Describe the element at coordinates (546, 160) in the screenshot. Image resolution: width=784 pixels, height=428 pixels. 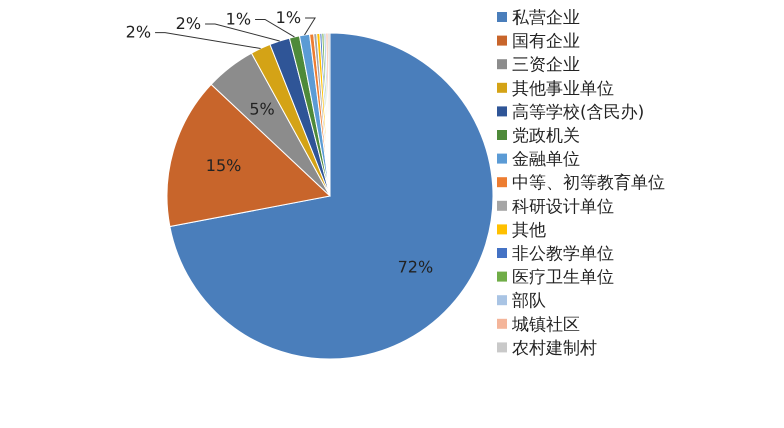
I see `legend-label: 金融单位` at that location.